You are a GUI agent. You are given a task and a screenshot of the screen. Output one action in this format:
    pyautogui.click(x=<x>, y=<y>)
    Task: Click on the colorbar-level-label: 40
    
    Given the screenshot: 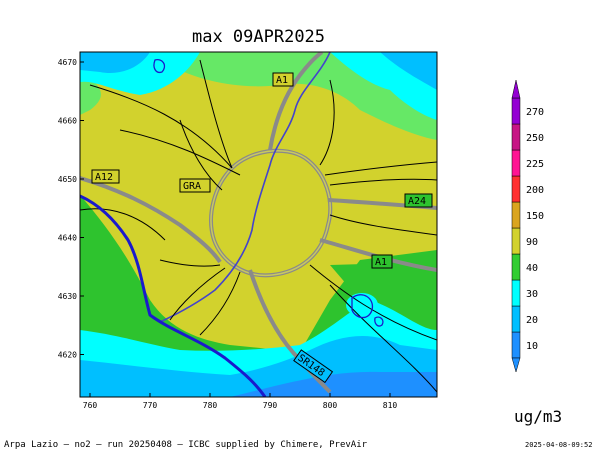 What is the action you would take?
    pyautogui.click(x=532, y=268)
    